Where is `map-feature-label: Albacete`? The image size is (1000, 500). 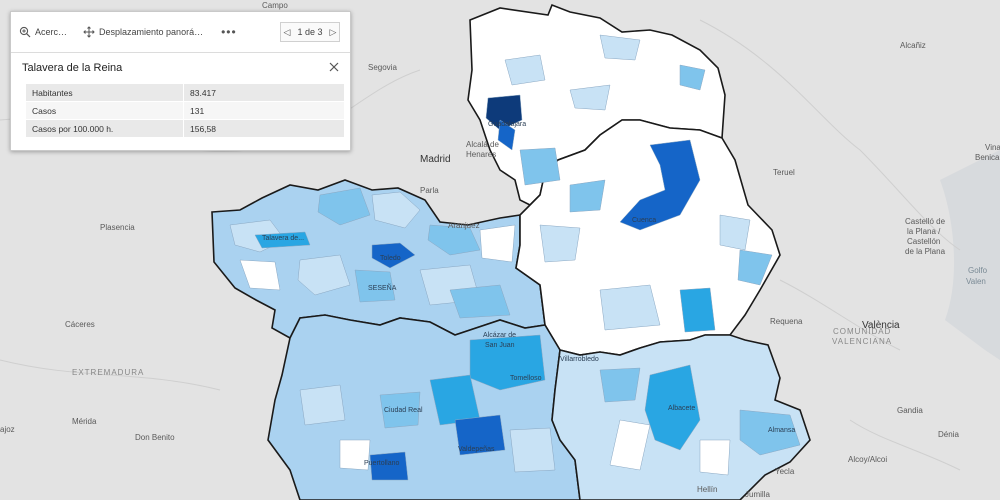 map-feature-label: Albacete is located at coordinates (681, 408).